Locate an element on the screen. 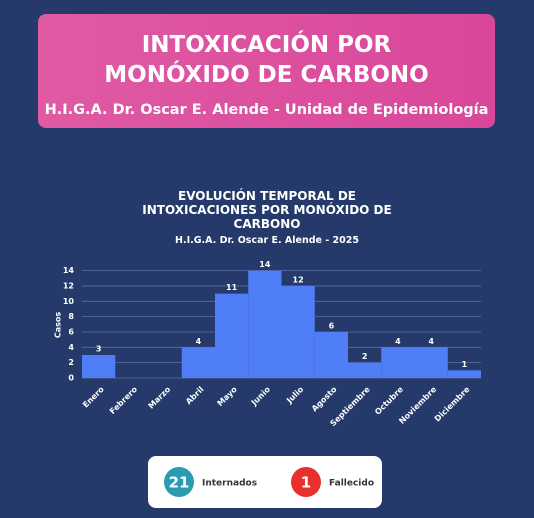 The width and height of the screenshot is (534, 518). x-tick-label: Marzo is located at coordinates (160, 397).